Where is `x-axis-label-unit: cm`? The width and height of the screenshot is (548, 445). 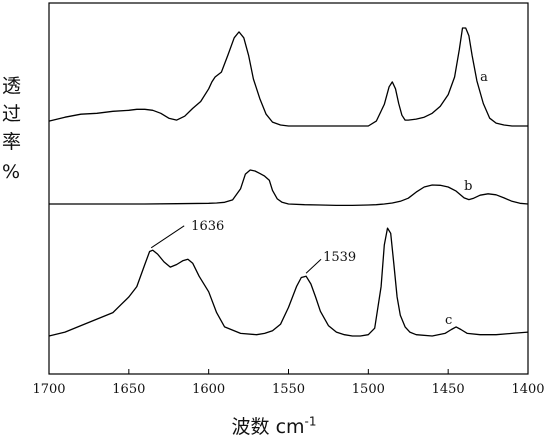 x-axis-label-unit: cm is located at coordinates (290, 427).